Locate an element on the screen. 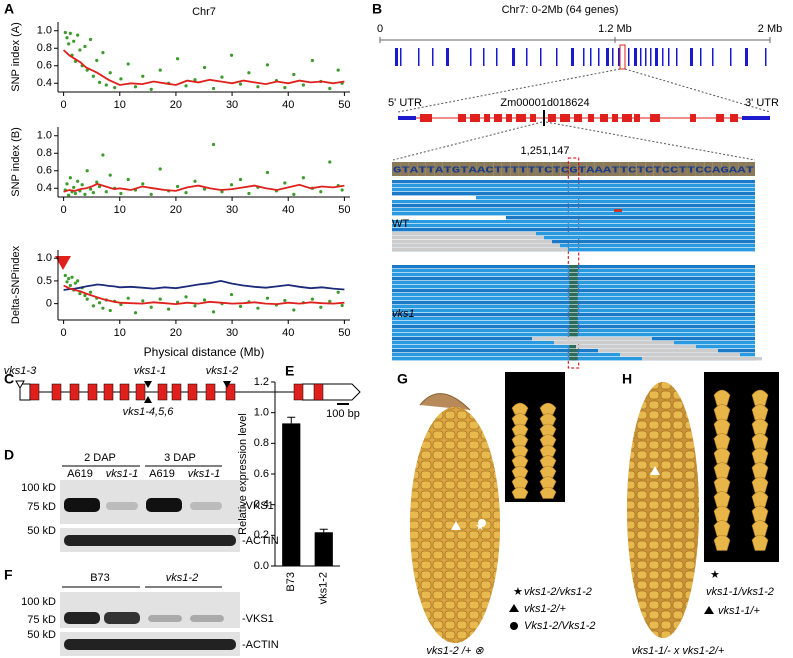  exons is located at coordinates (579, 118).